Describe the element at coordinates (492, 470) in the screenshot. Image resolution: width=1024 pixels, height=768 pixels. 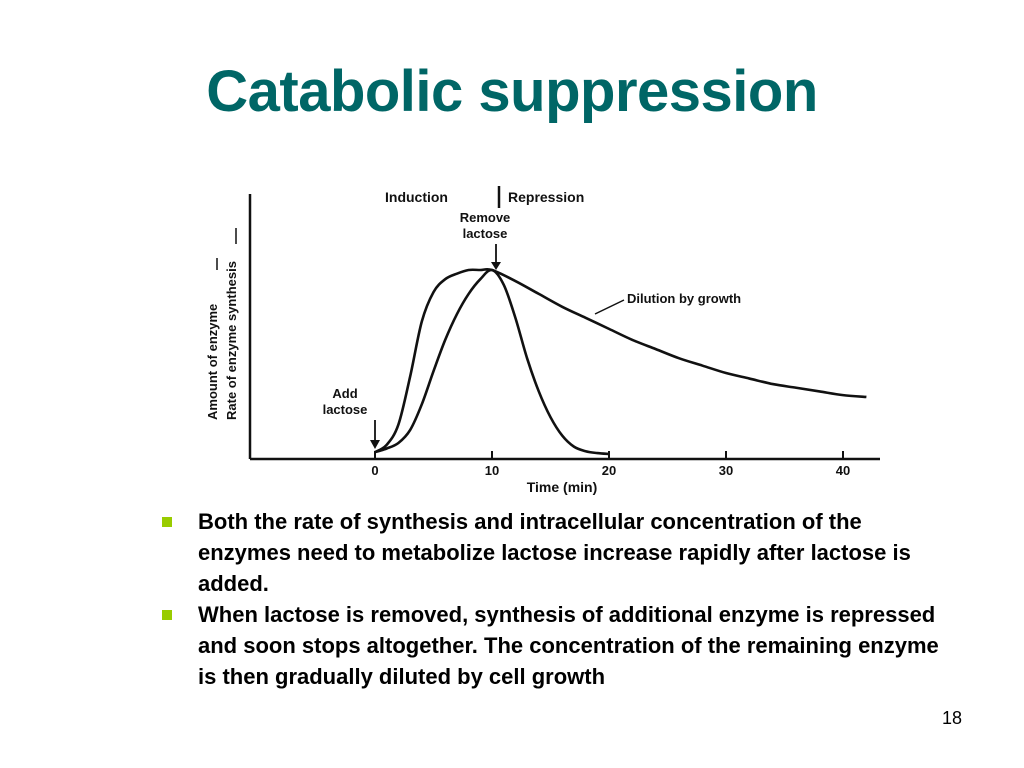
I see `x-tick-label: 10` at that location.